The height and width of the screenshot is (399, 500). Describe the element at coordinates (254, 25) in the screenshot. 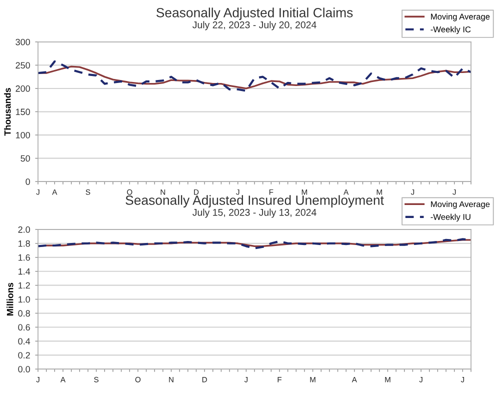

I see `chart-subtitle: July 22, 2023 - July 20, 2024` at that location.